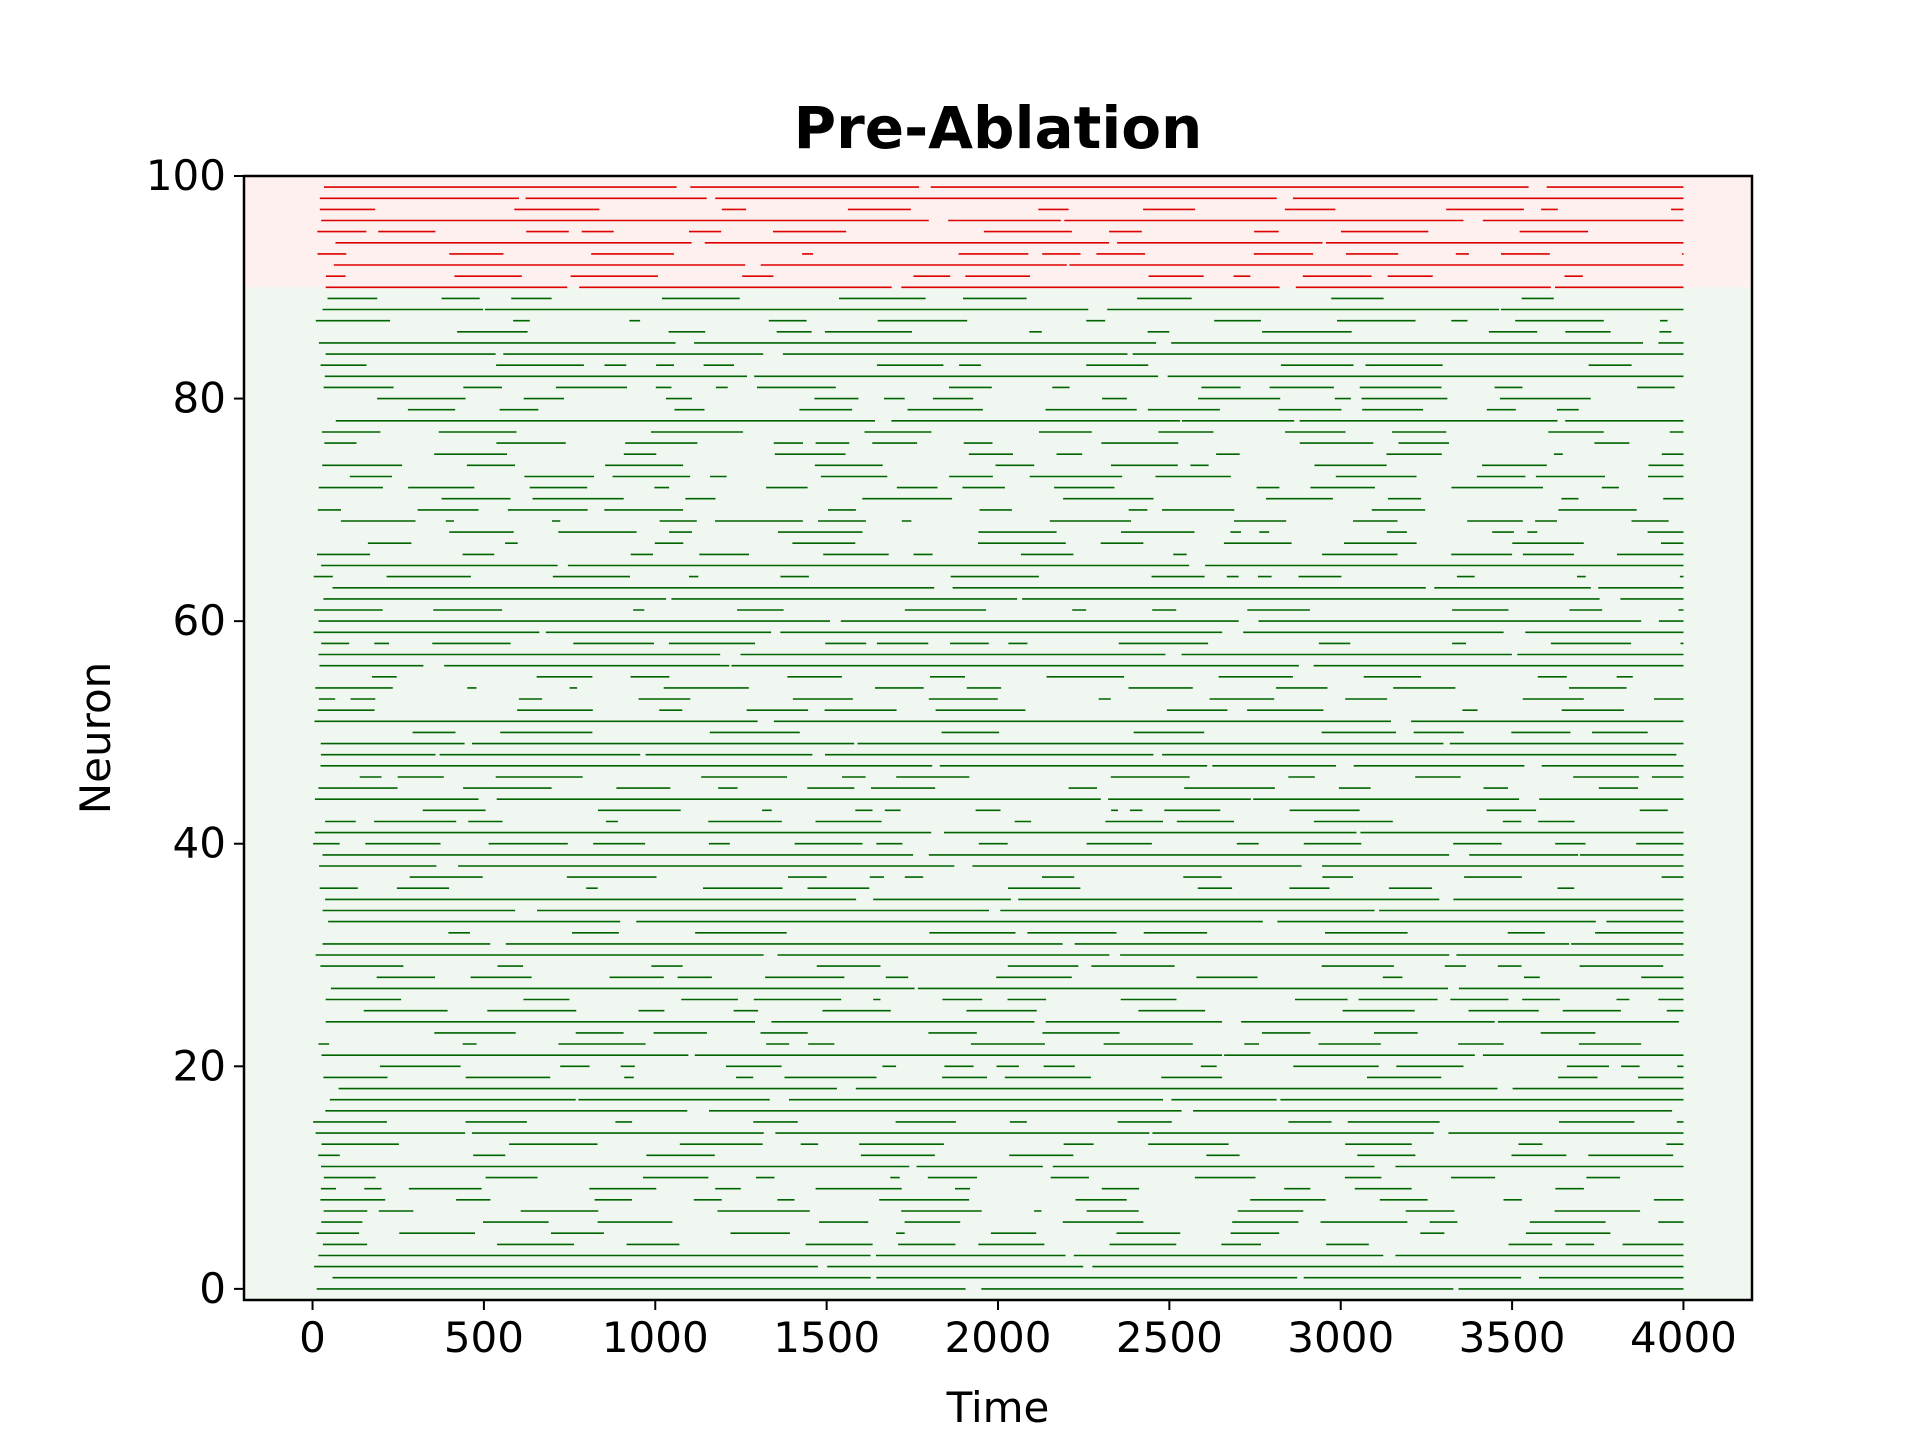  I want to click on x-tick-label: 0, so click(312, 1337).